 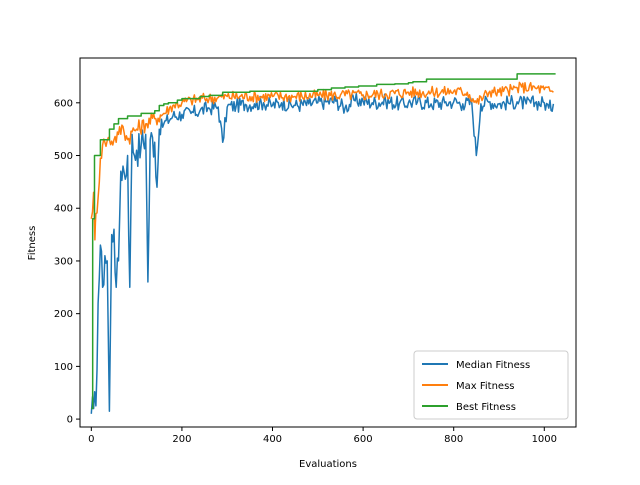 What do you see at coordinates (63, 209) in the screenshot?
I see `y-tick-label: 400` at bounding box center [63, 209].